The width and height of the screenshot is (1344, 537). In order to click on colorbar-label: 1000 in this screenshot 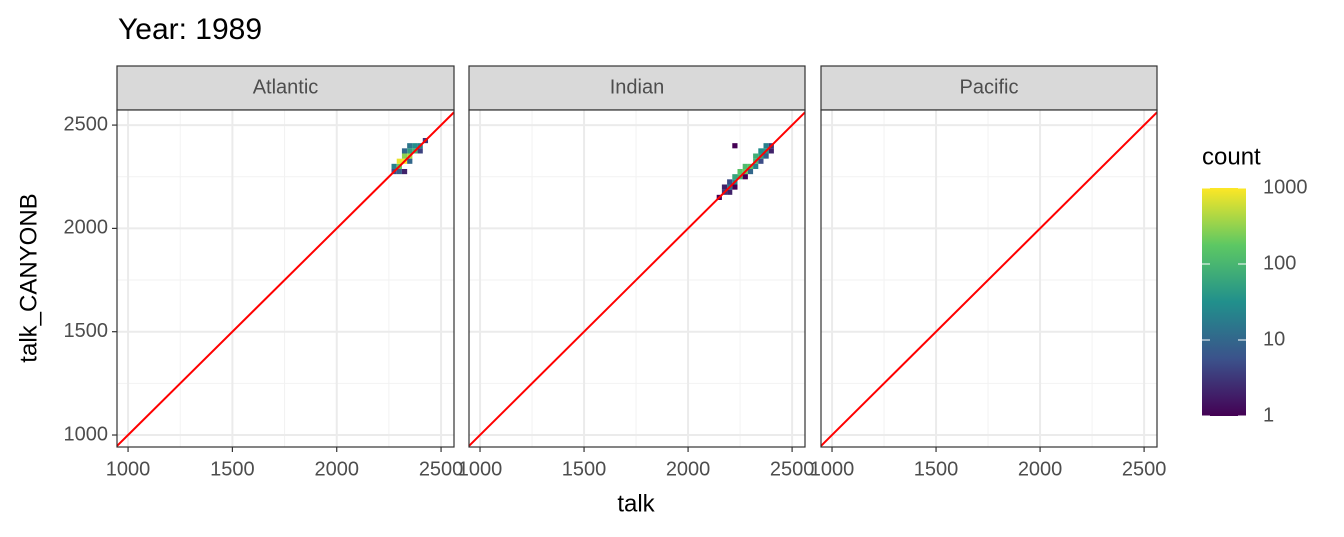, I will do `click(1285, 187)`.